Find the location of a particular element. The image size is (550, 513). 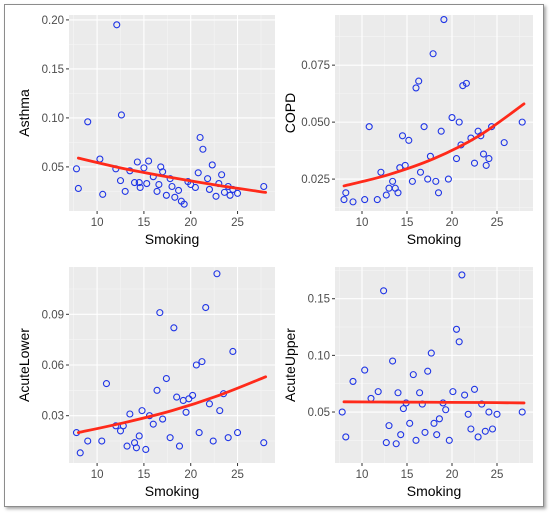

y-tick-label: 0.025 is located at coordinates (315, 180).